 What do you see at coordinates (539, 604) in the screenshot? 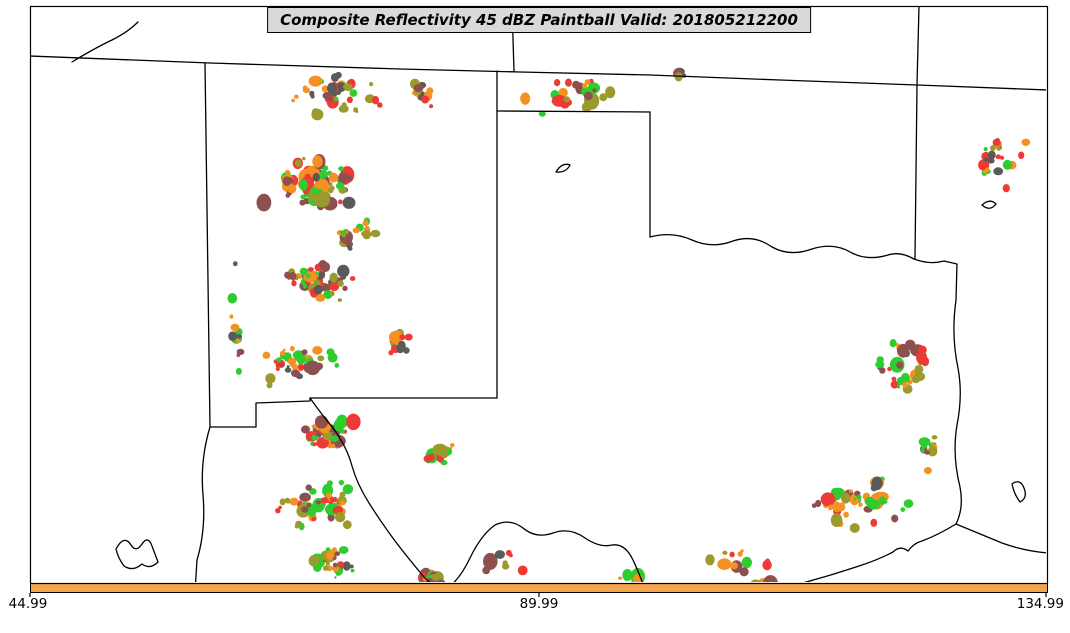
I see `colorbar-tick-label-middle: 89.99` at bounding box center [539, 604].